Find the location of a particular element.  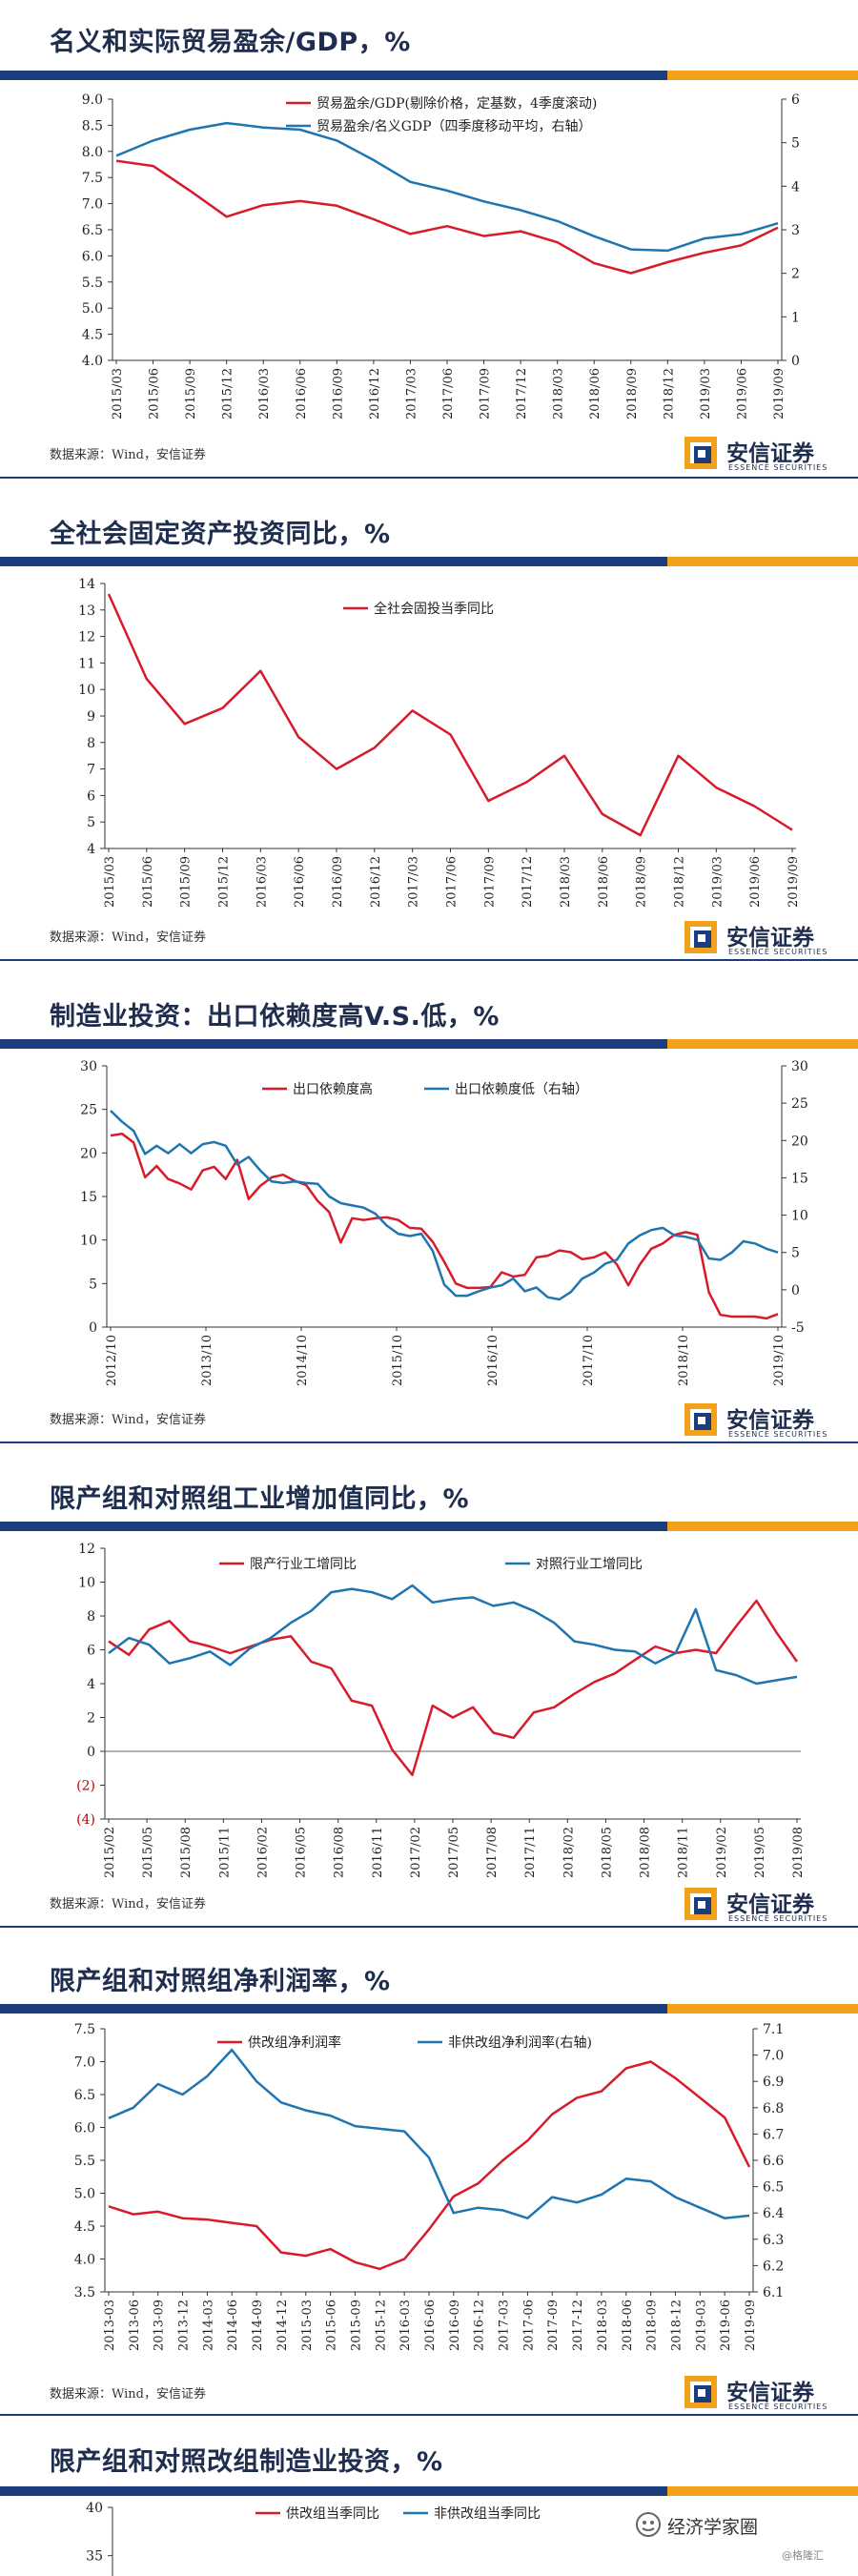

panel-title: 限产组和对照改组制造业投资，% is located at coordinates (246, 2462).